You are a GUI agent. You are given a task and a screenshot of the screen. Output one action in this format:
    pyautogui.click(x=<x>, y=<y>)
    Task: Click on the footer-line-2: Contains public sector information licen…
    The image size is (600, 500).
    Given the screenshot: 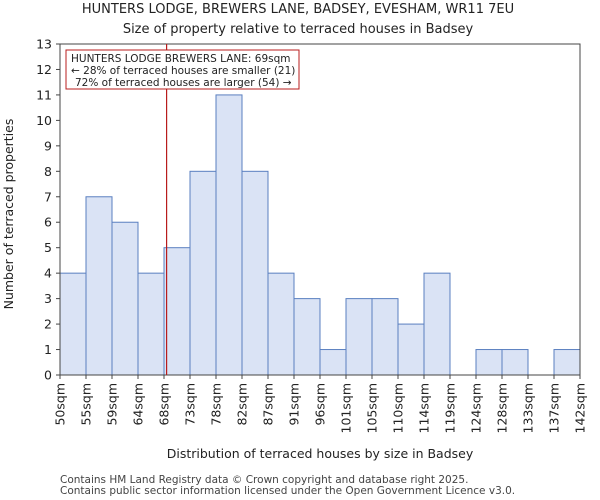 What is the action you would take?
    pyautogui.click(x=288, y=491)
    